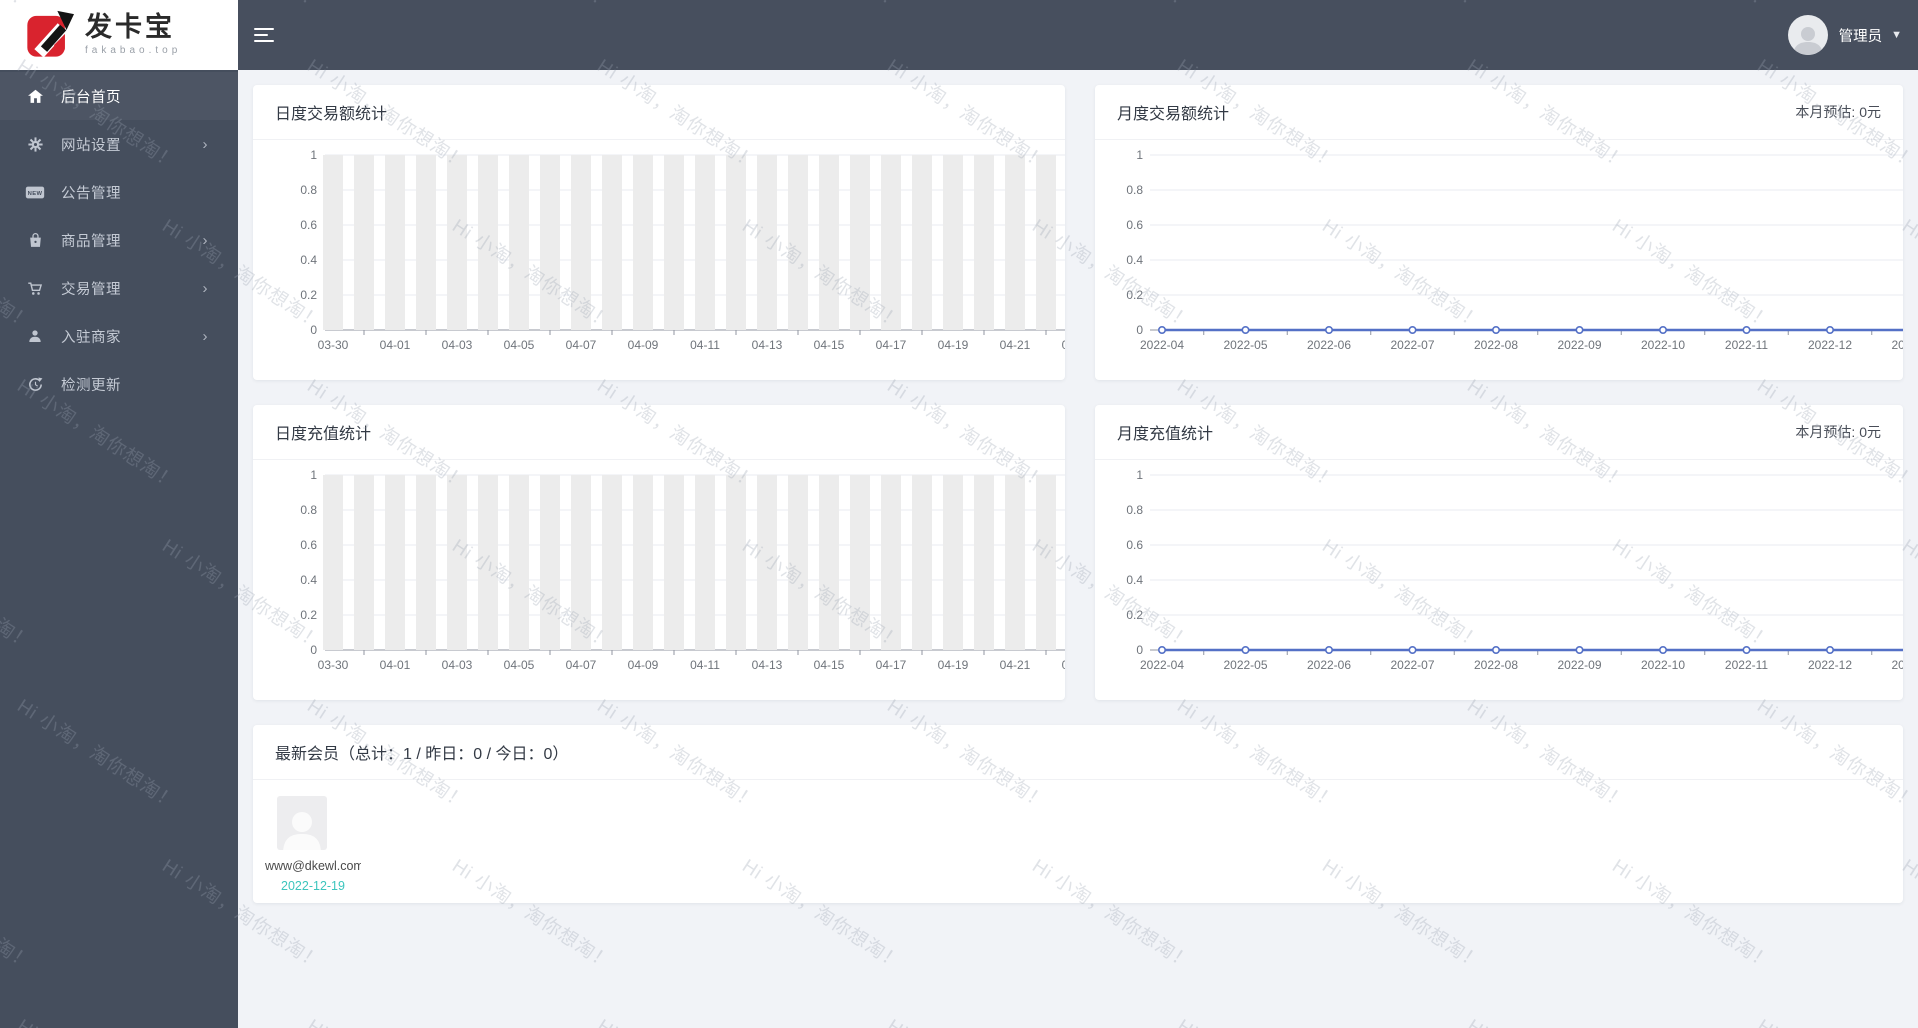 This screenshot has height=1028, width=1918. I want to click on sidebar-item-transactions: 交易管理 ›, so click(119, 288).